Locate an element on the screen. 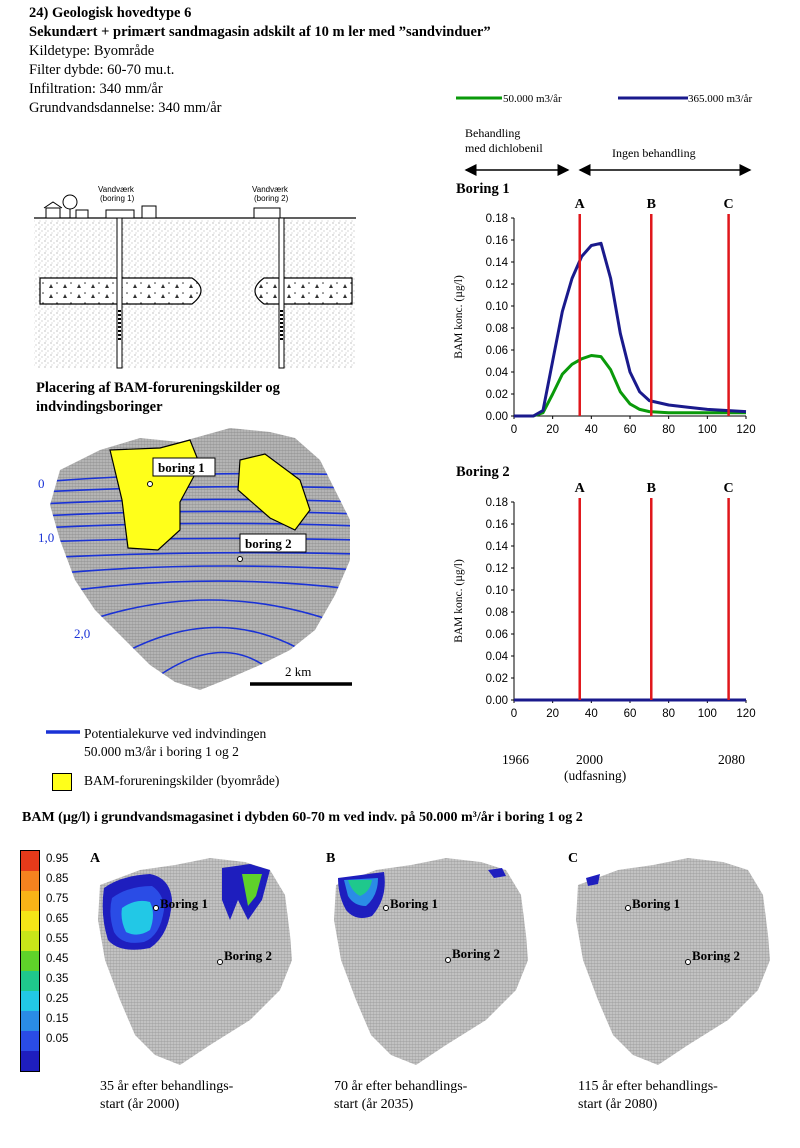 This screenshot has height=1148, width=800. panel-a: A Boring 1 Boring 2 is located at coordinates (191, 958).